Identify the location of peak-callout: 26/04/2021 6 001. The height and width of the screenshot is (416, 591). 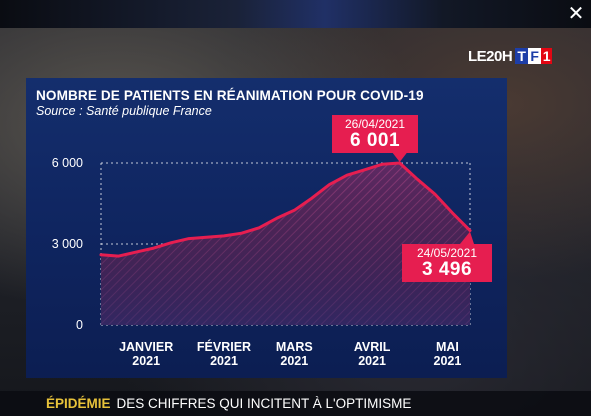
(375, 134).